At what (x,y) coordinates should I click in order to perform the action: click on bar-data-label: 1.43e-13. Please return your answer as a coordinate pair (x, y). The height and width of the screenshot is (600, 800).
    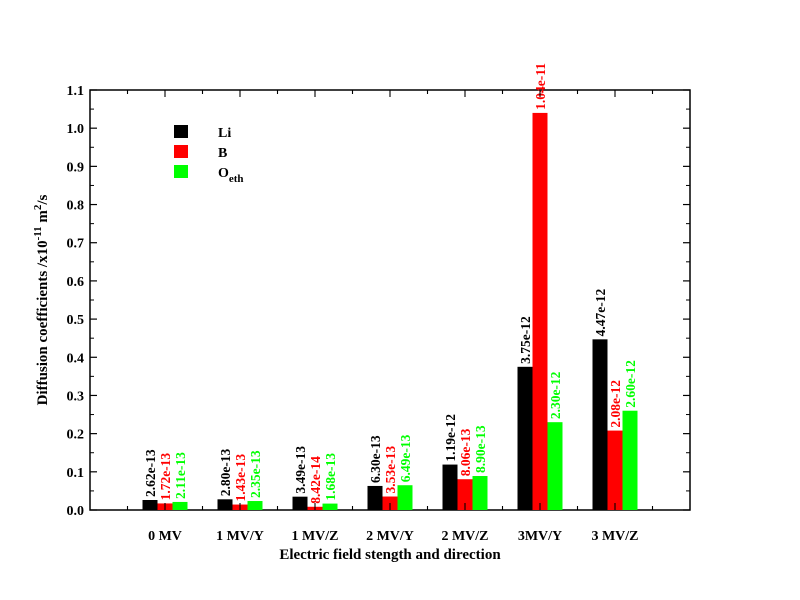
    Looking at the image, I should click on (240, 478).